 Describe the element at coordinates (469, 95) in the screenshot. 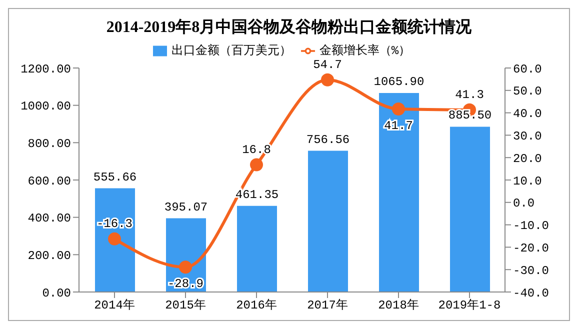

I see `data-label: 41.3` at that location.